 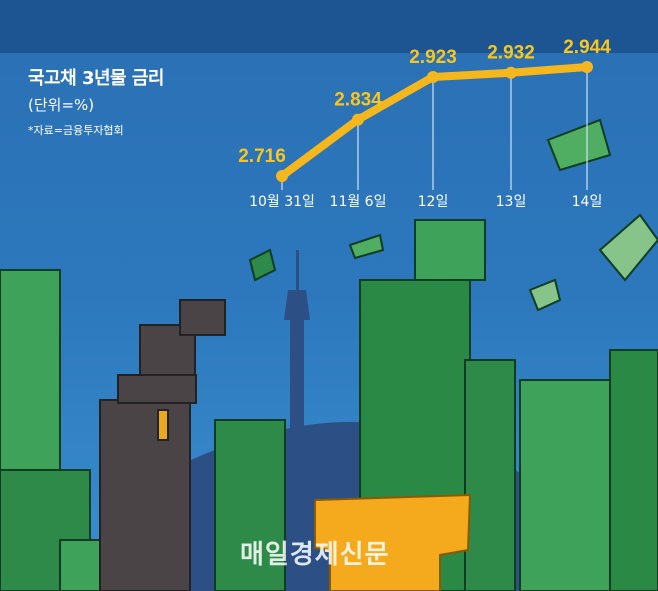 I want to click on gold-block, so click(x=393, y=542).